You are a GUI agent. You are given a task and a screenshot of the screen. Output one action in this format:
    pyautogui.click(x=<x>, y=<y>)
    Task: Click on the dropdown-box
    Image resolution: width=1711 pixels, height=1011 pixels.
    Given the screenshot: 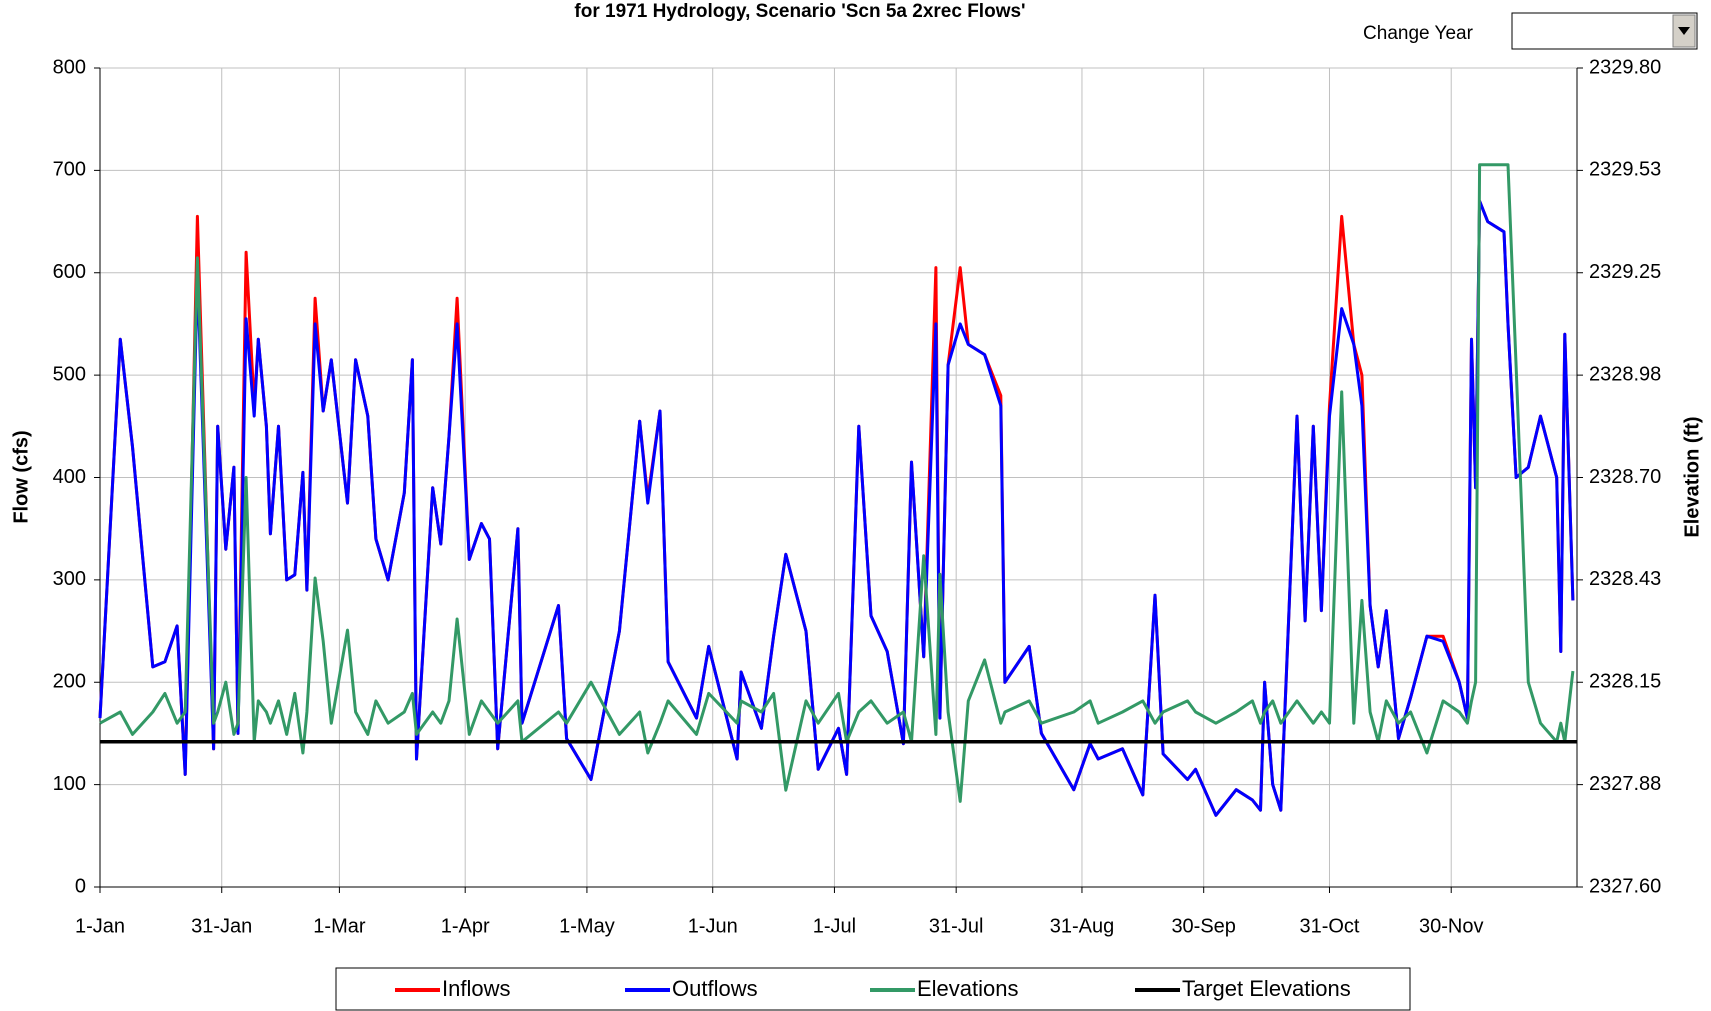 What is the action you would take?
    pyautogui.click(x=1604, y=31)
    